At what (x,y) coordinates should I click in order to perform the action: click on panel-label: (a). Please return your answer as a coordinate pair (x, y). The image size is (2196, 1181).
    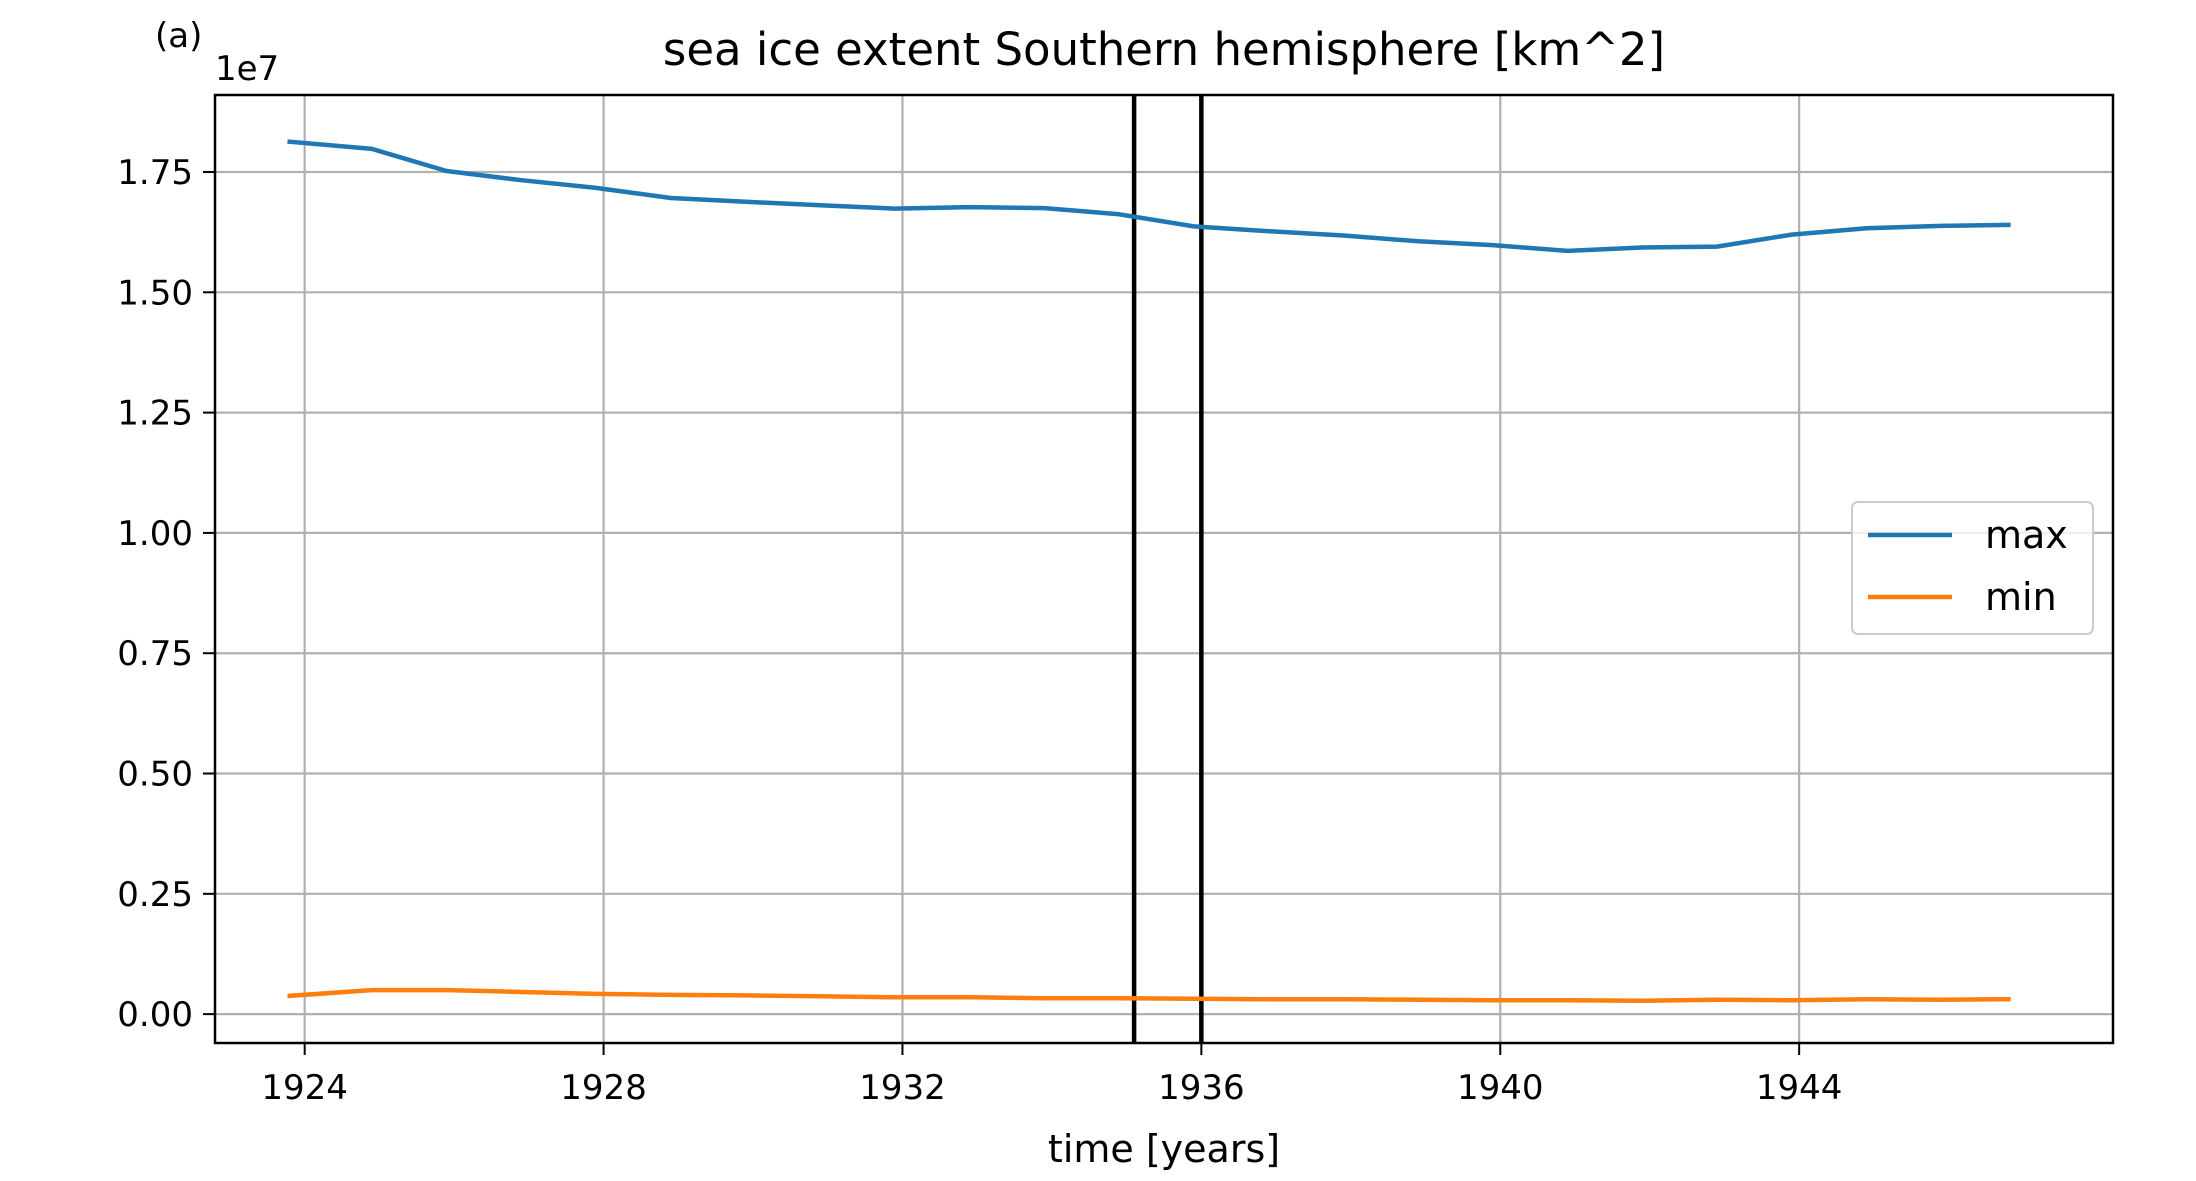
    Looking at the image, I should click on (178, 36).